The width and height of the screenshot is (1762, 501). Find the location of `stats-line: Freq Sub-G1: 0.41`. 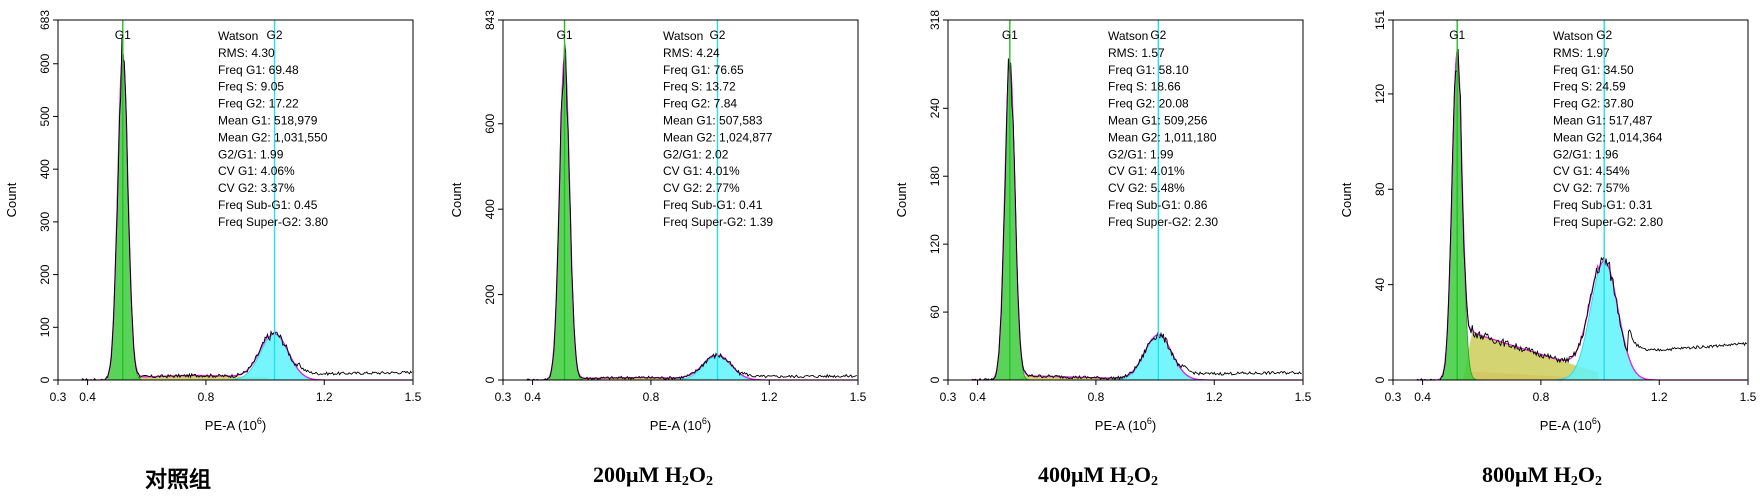

stats-line: Freq Sub-G1: 0.41 is located at coordinates (713, 205).